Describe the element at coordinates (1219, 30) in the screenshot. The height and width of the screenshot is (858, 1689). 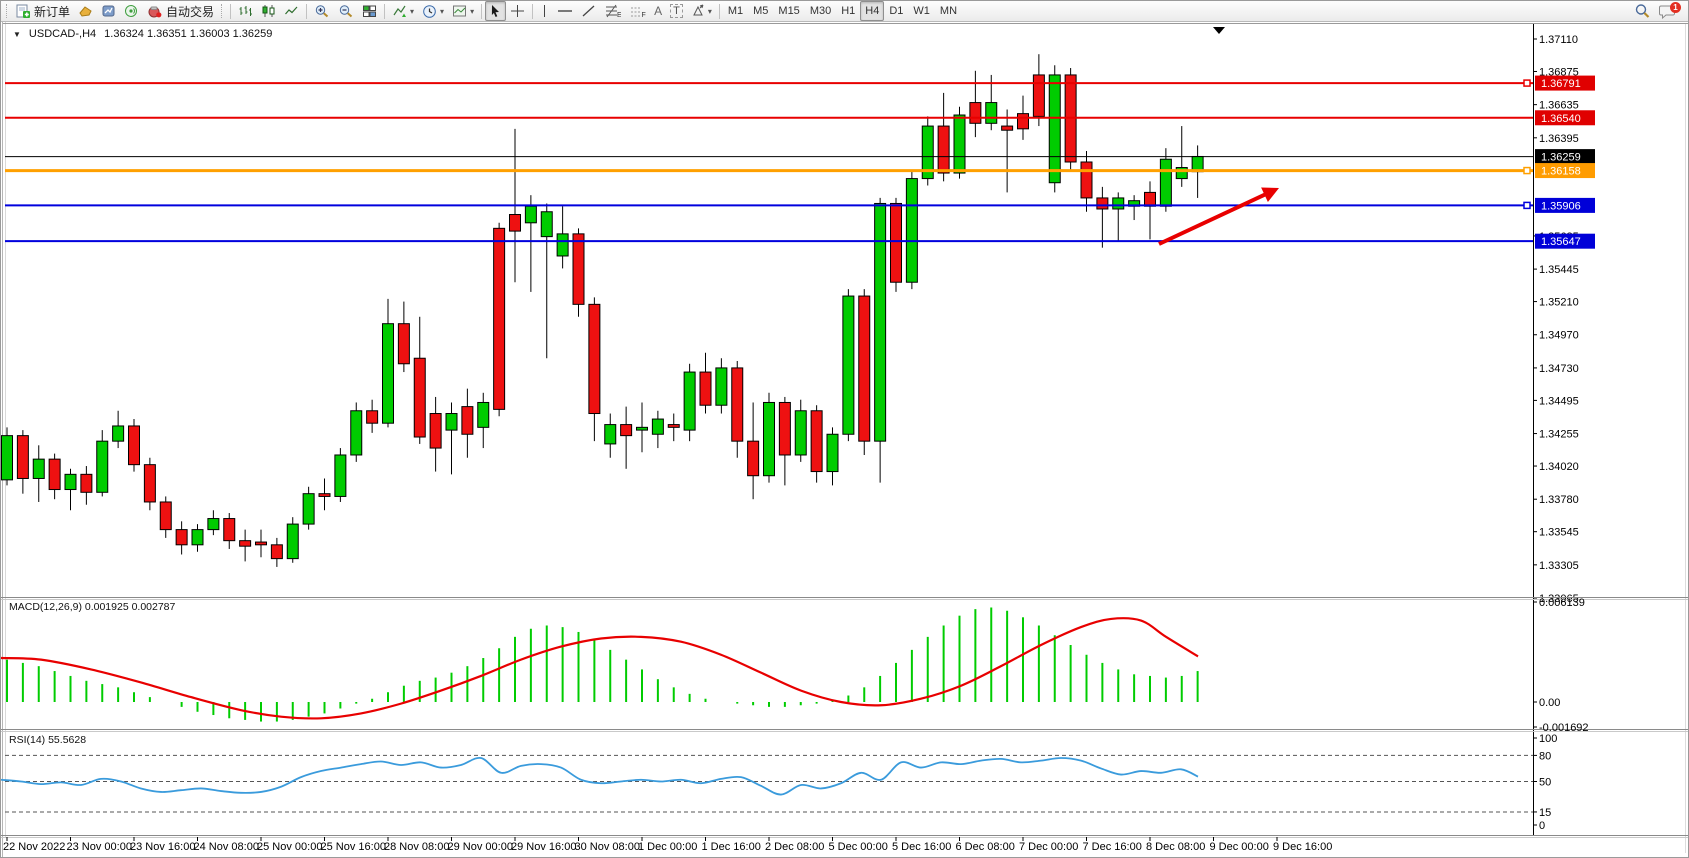
I see `right-shift-marker` at that location.